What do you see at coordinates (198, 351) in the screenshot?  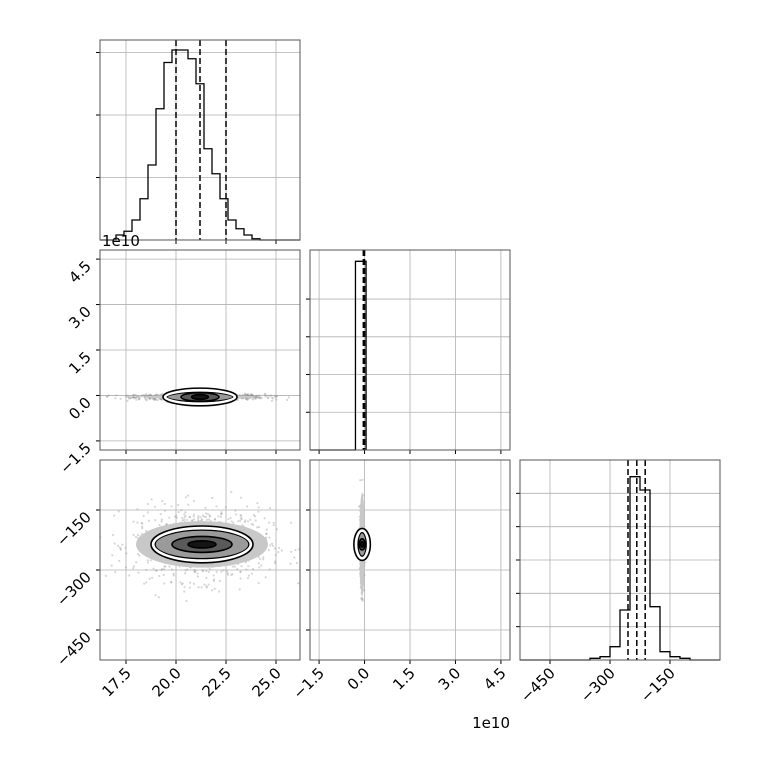 I see `panel-p10` at bounding box center [198, 351].